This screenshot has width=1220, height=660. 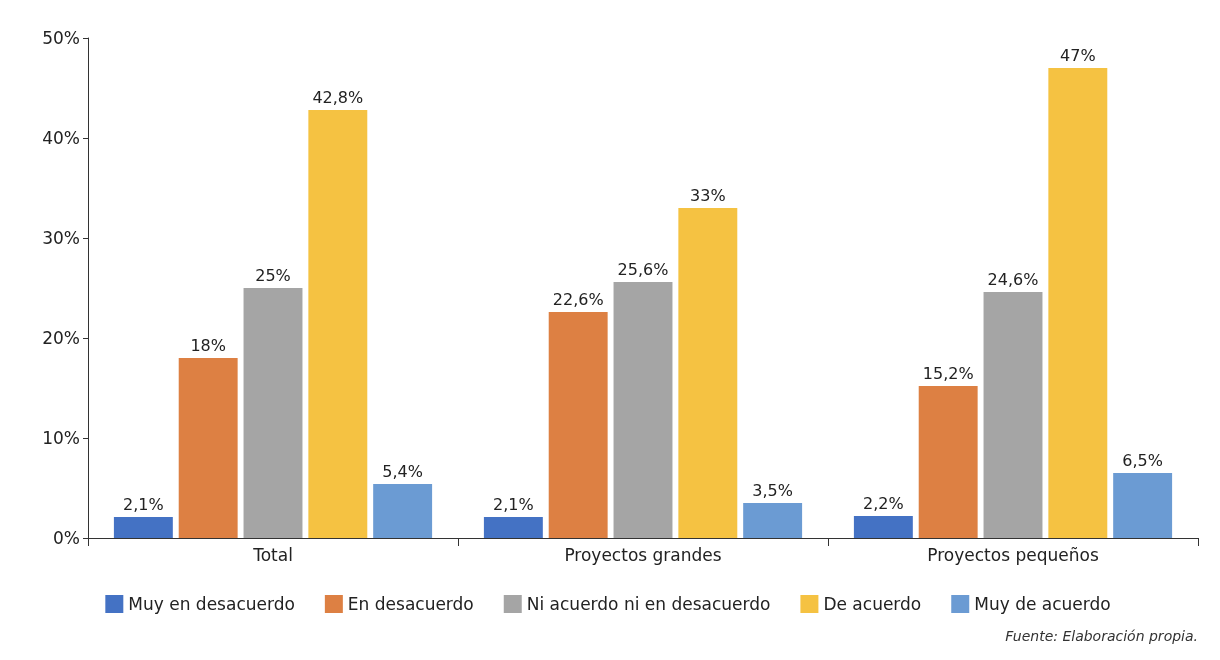 I want to click on data-label: 3,5%, so click(x=772, y=490).